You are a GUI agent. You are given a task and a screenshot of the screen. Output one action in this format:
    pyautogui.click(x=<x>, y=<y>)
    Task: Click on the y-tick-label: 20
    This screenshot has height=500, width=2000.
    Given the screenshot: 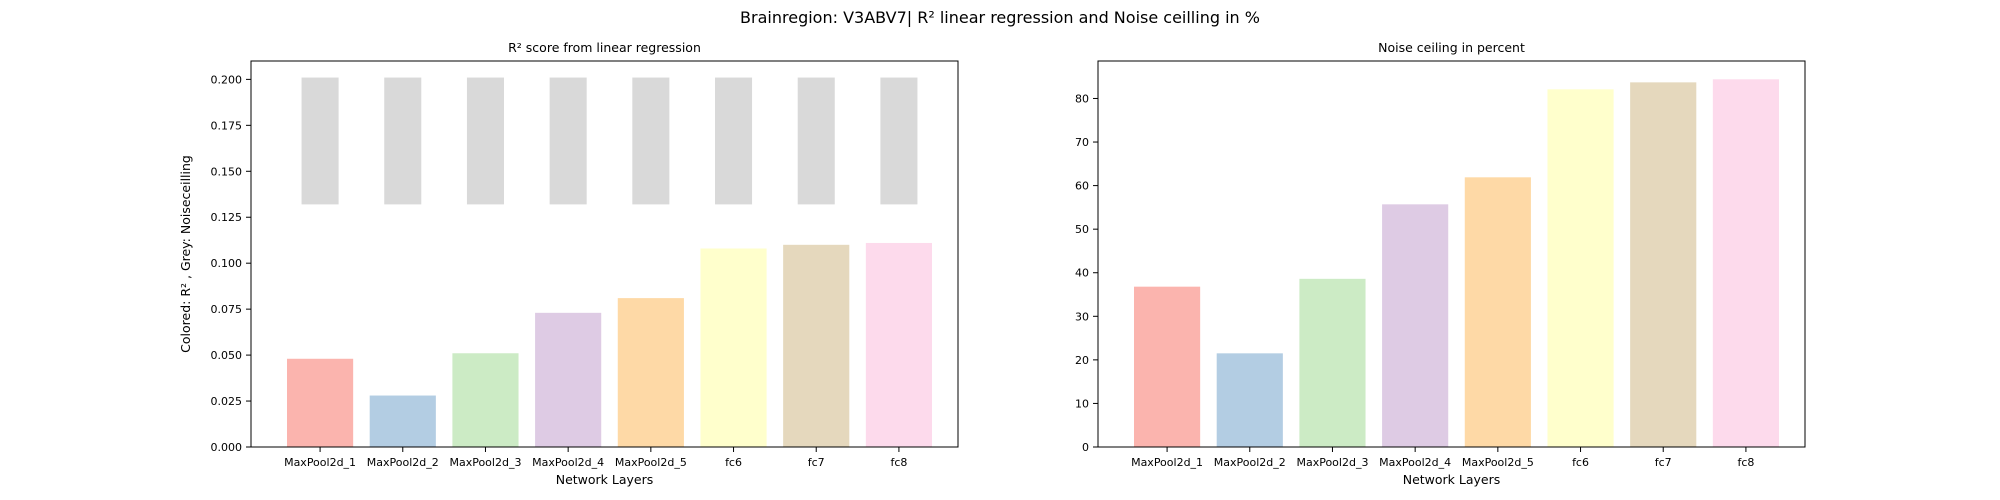 What is the action you would take?
    pyautogui.click(x=1082, y=360)
    